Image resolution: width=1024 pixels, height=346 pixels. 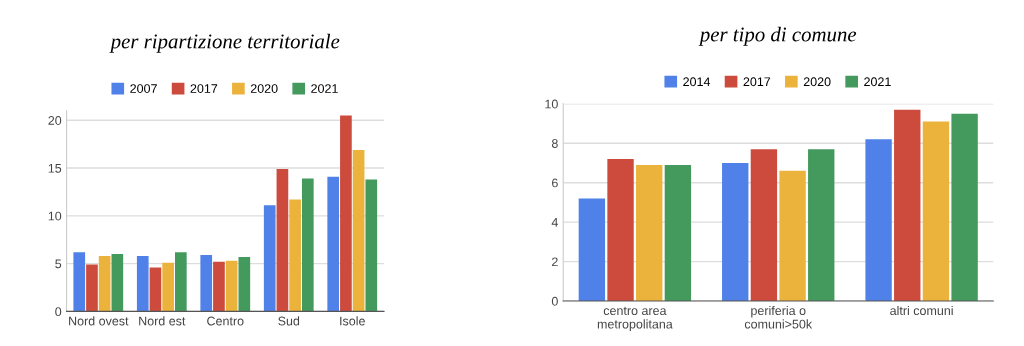 I want to click on y-tick-label: 20, so click(x=55, y=120).